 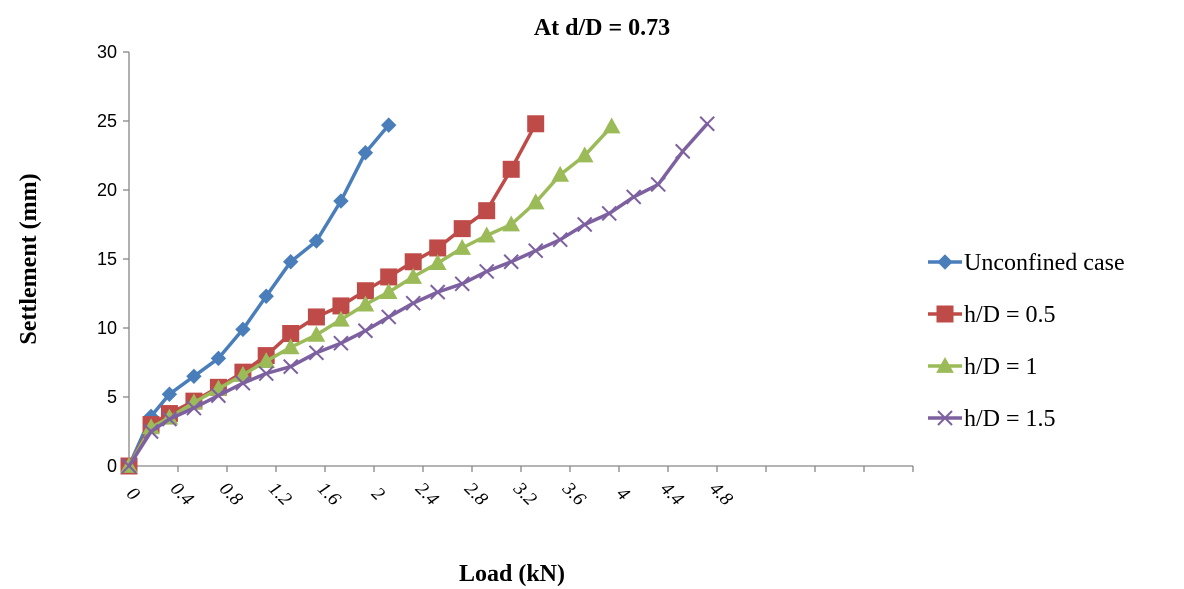 What do you see at coordinates (112, 397) in the screenshot?
I see `y-tick-label: 5` at bounding box center [112, 397].